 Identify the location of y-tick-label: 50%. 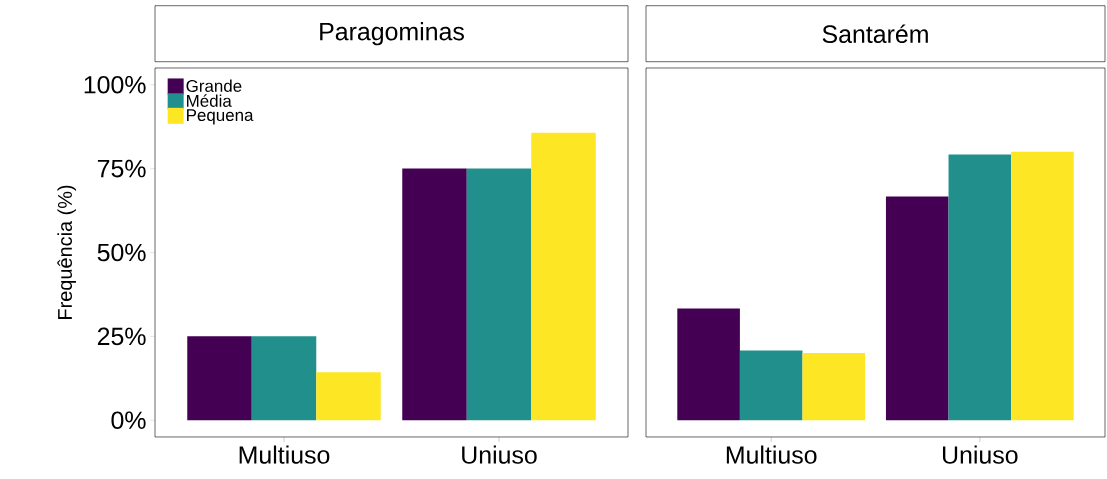
(121, 252).